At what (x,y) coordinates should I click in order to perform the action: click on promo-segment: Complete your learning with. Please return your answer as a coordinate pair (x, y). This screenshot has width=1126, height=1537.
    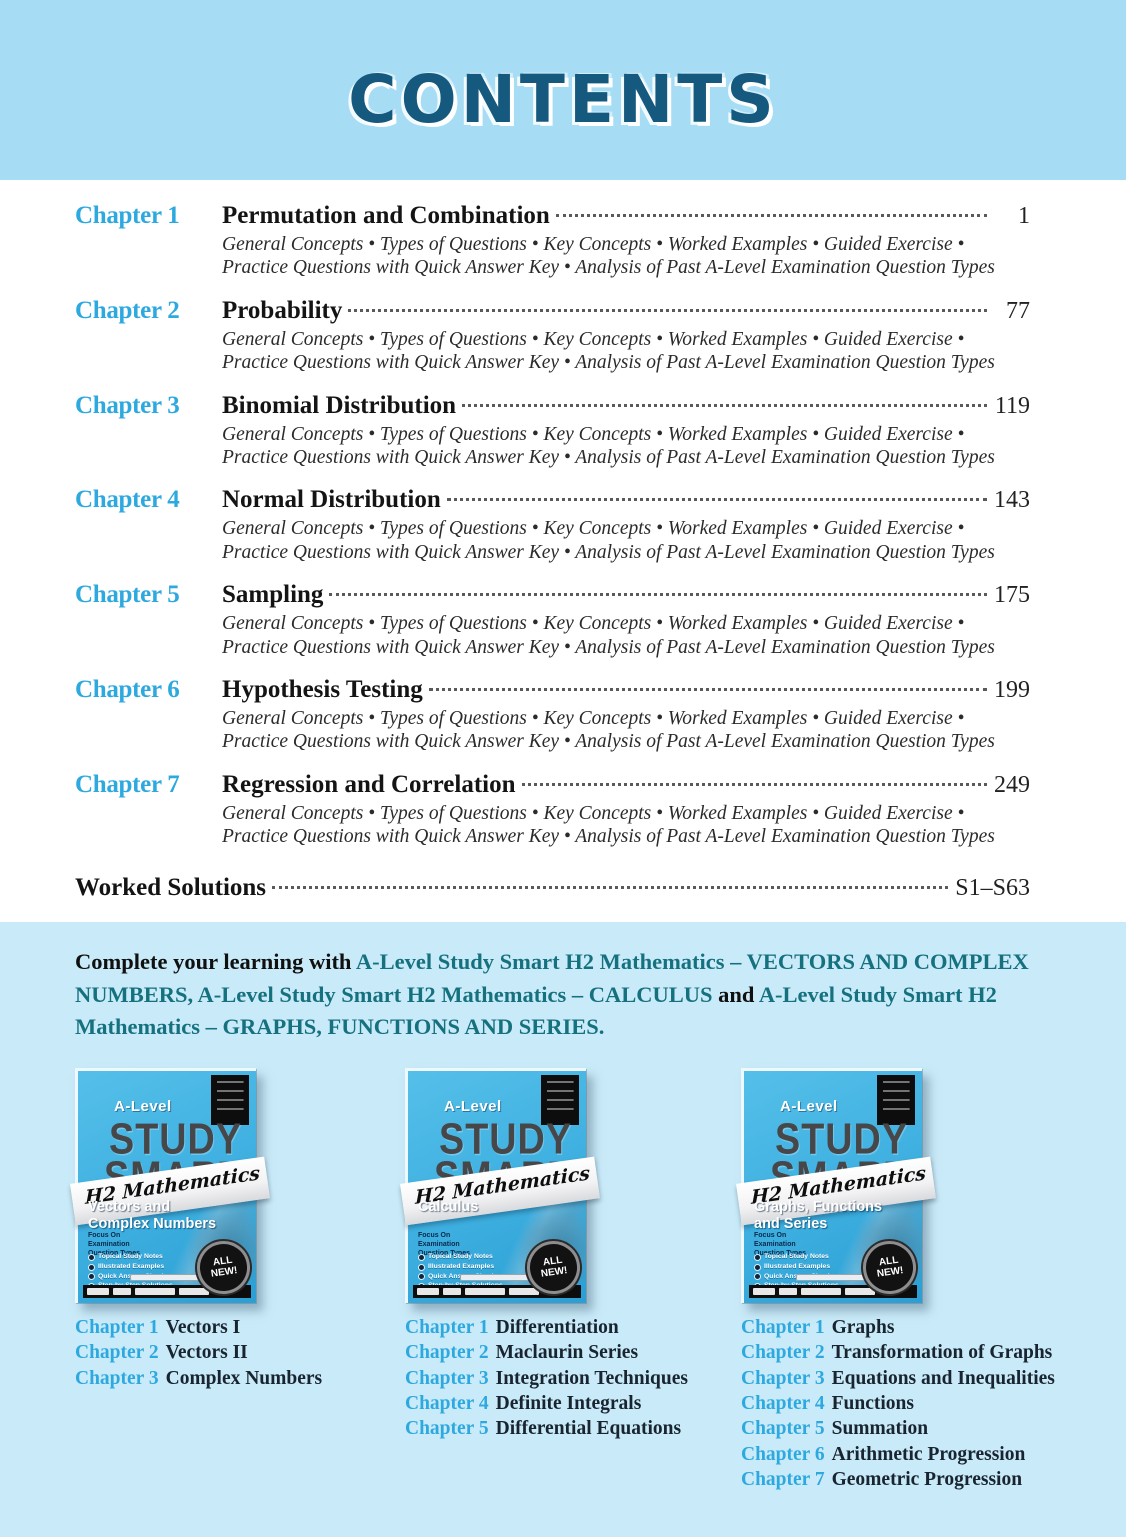
    Looking at the image, I should click on (215, 961).